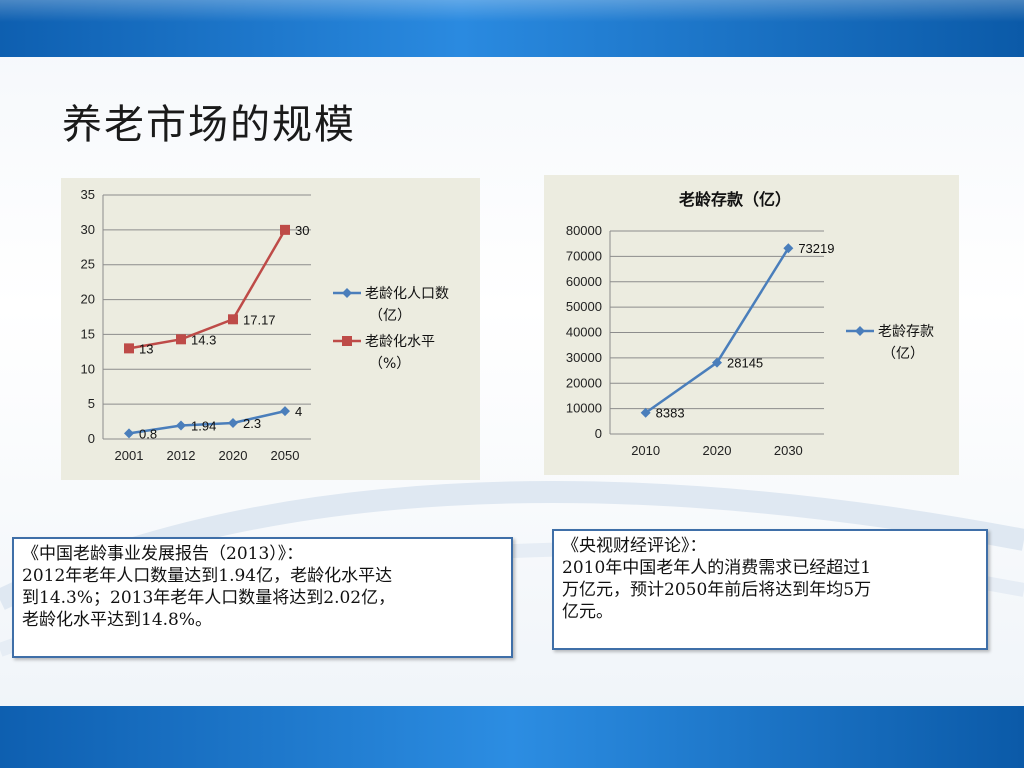 This screenshot has width=1024, height=768. I want to click on cctv-quote-line: 《央视财经评论》：, so click(634, 546).